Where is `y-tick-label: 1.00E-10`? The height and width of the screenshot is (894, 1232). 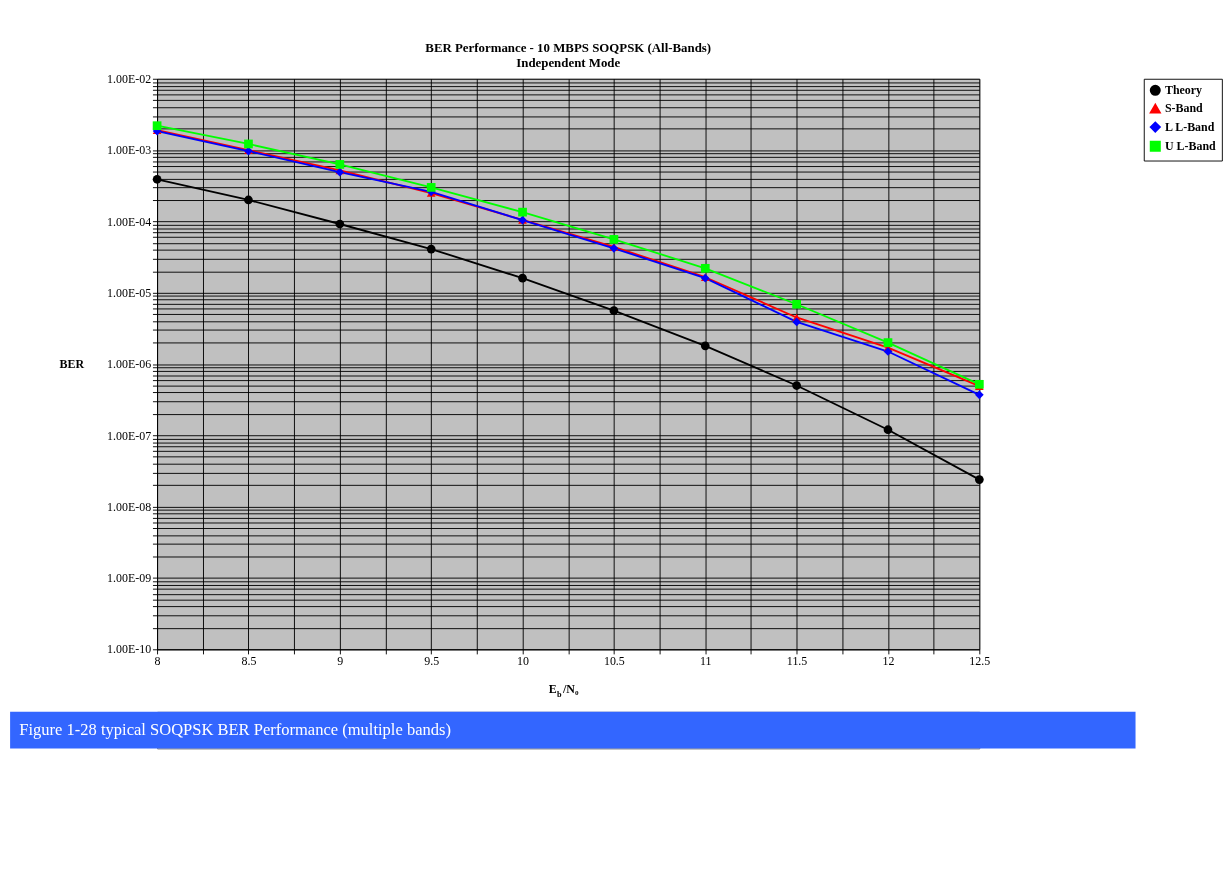
y-tick-label: 1.00E-10 is located at coordinates (129, 649).